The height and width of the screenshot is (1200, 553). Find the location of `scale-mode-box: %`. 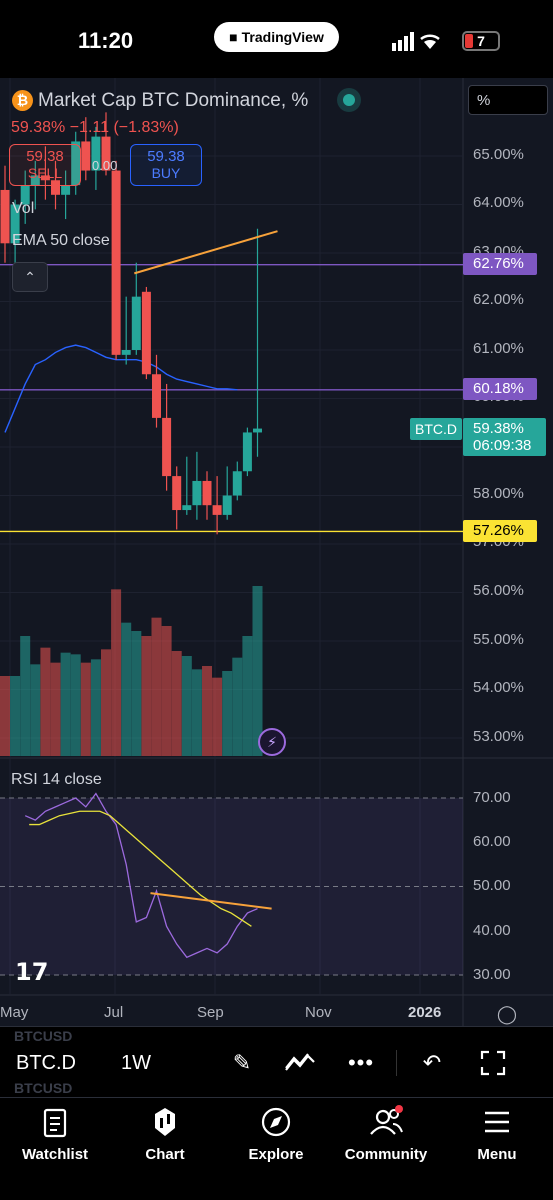

scale-mode-box: % is located at coordinates (508, 100).